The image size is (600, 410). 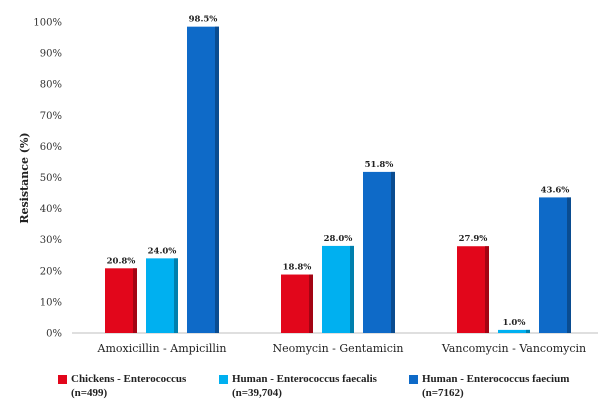 I want to click on legend-label-chickens: Chickens - Enterococcus, so click(x=129, y=379).